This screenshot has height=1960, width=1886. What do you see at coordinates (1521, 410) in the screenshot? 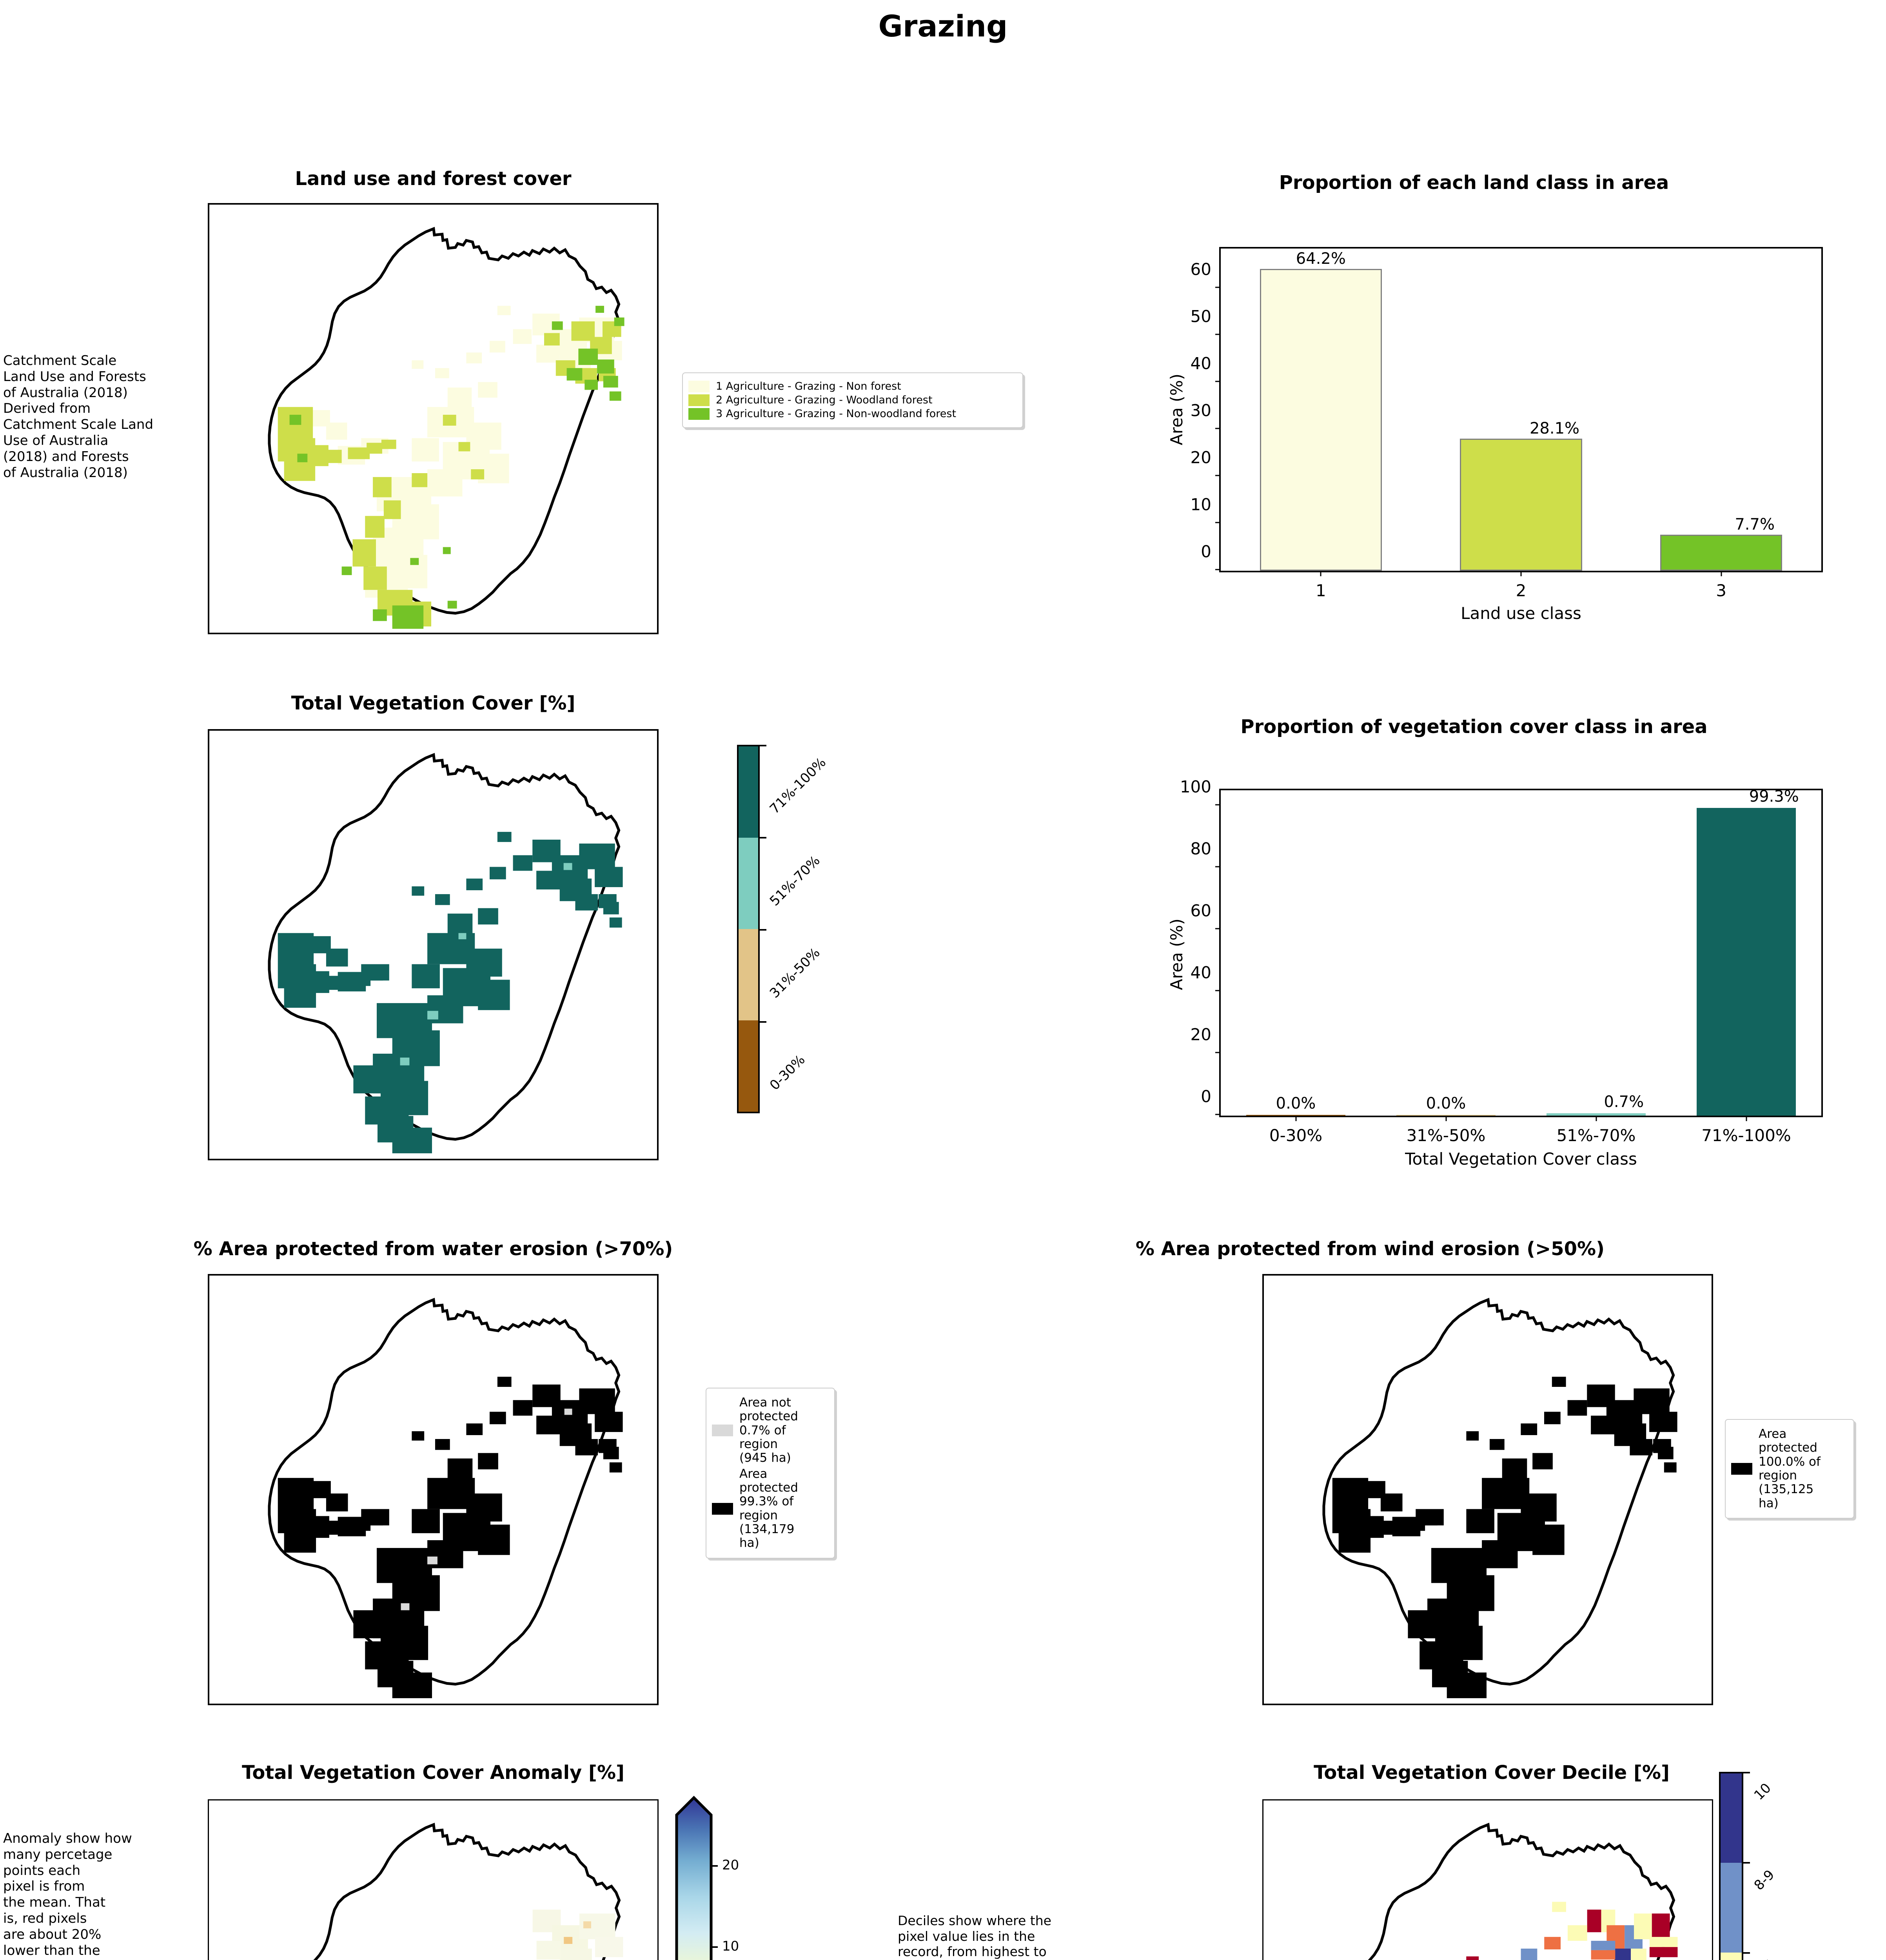
I see `bar-group: 64.2% 28.1% 7.7%` at bounding box center [1521, 410].